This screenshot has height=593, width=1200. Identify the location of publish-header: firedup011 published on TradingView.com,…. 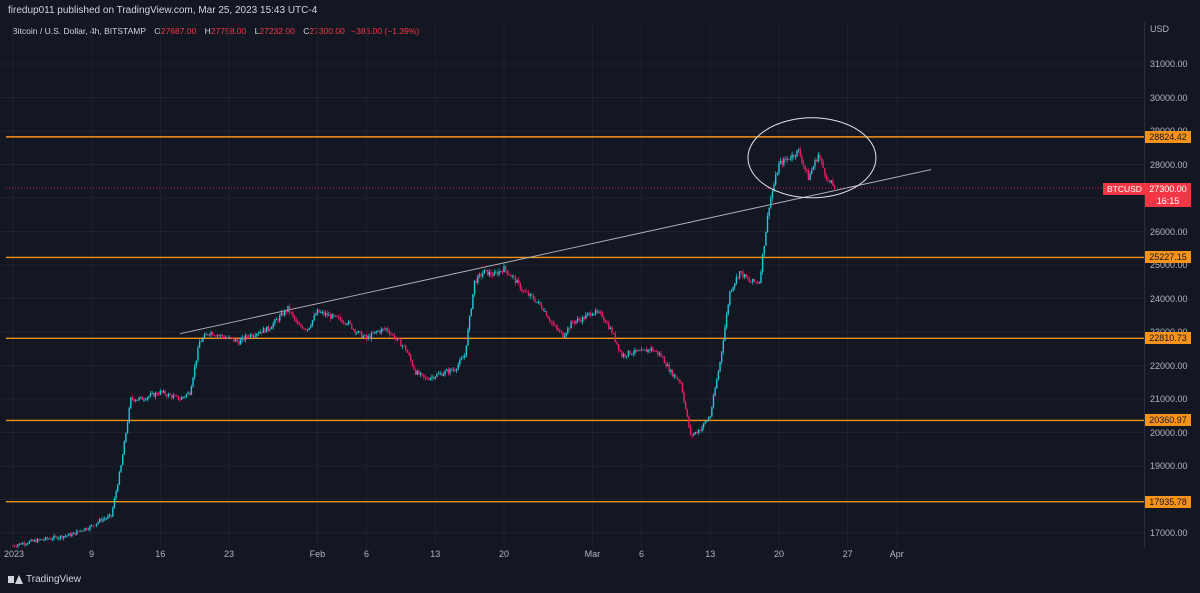
(600, 9).